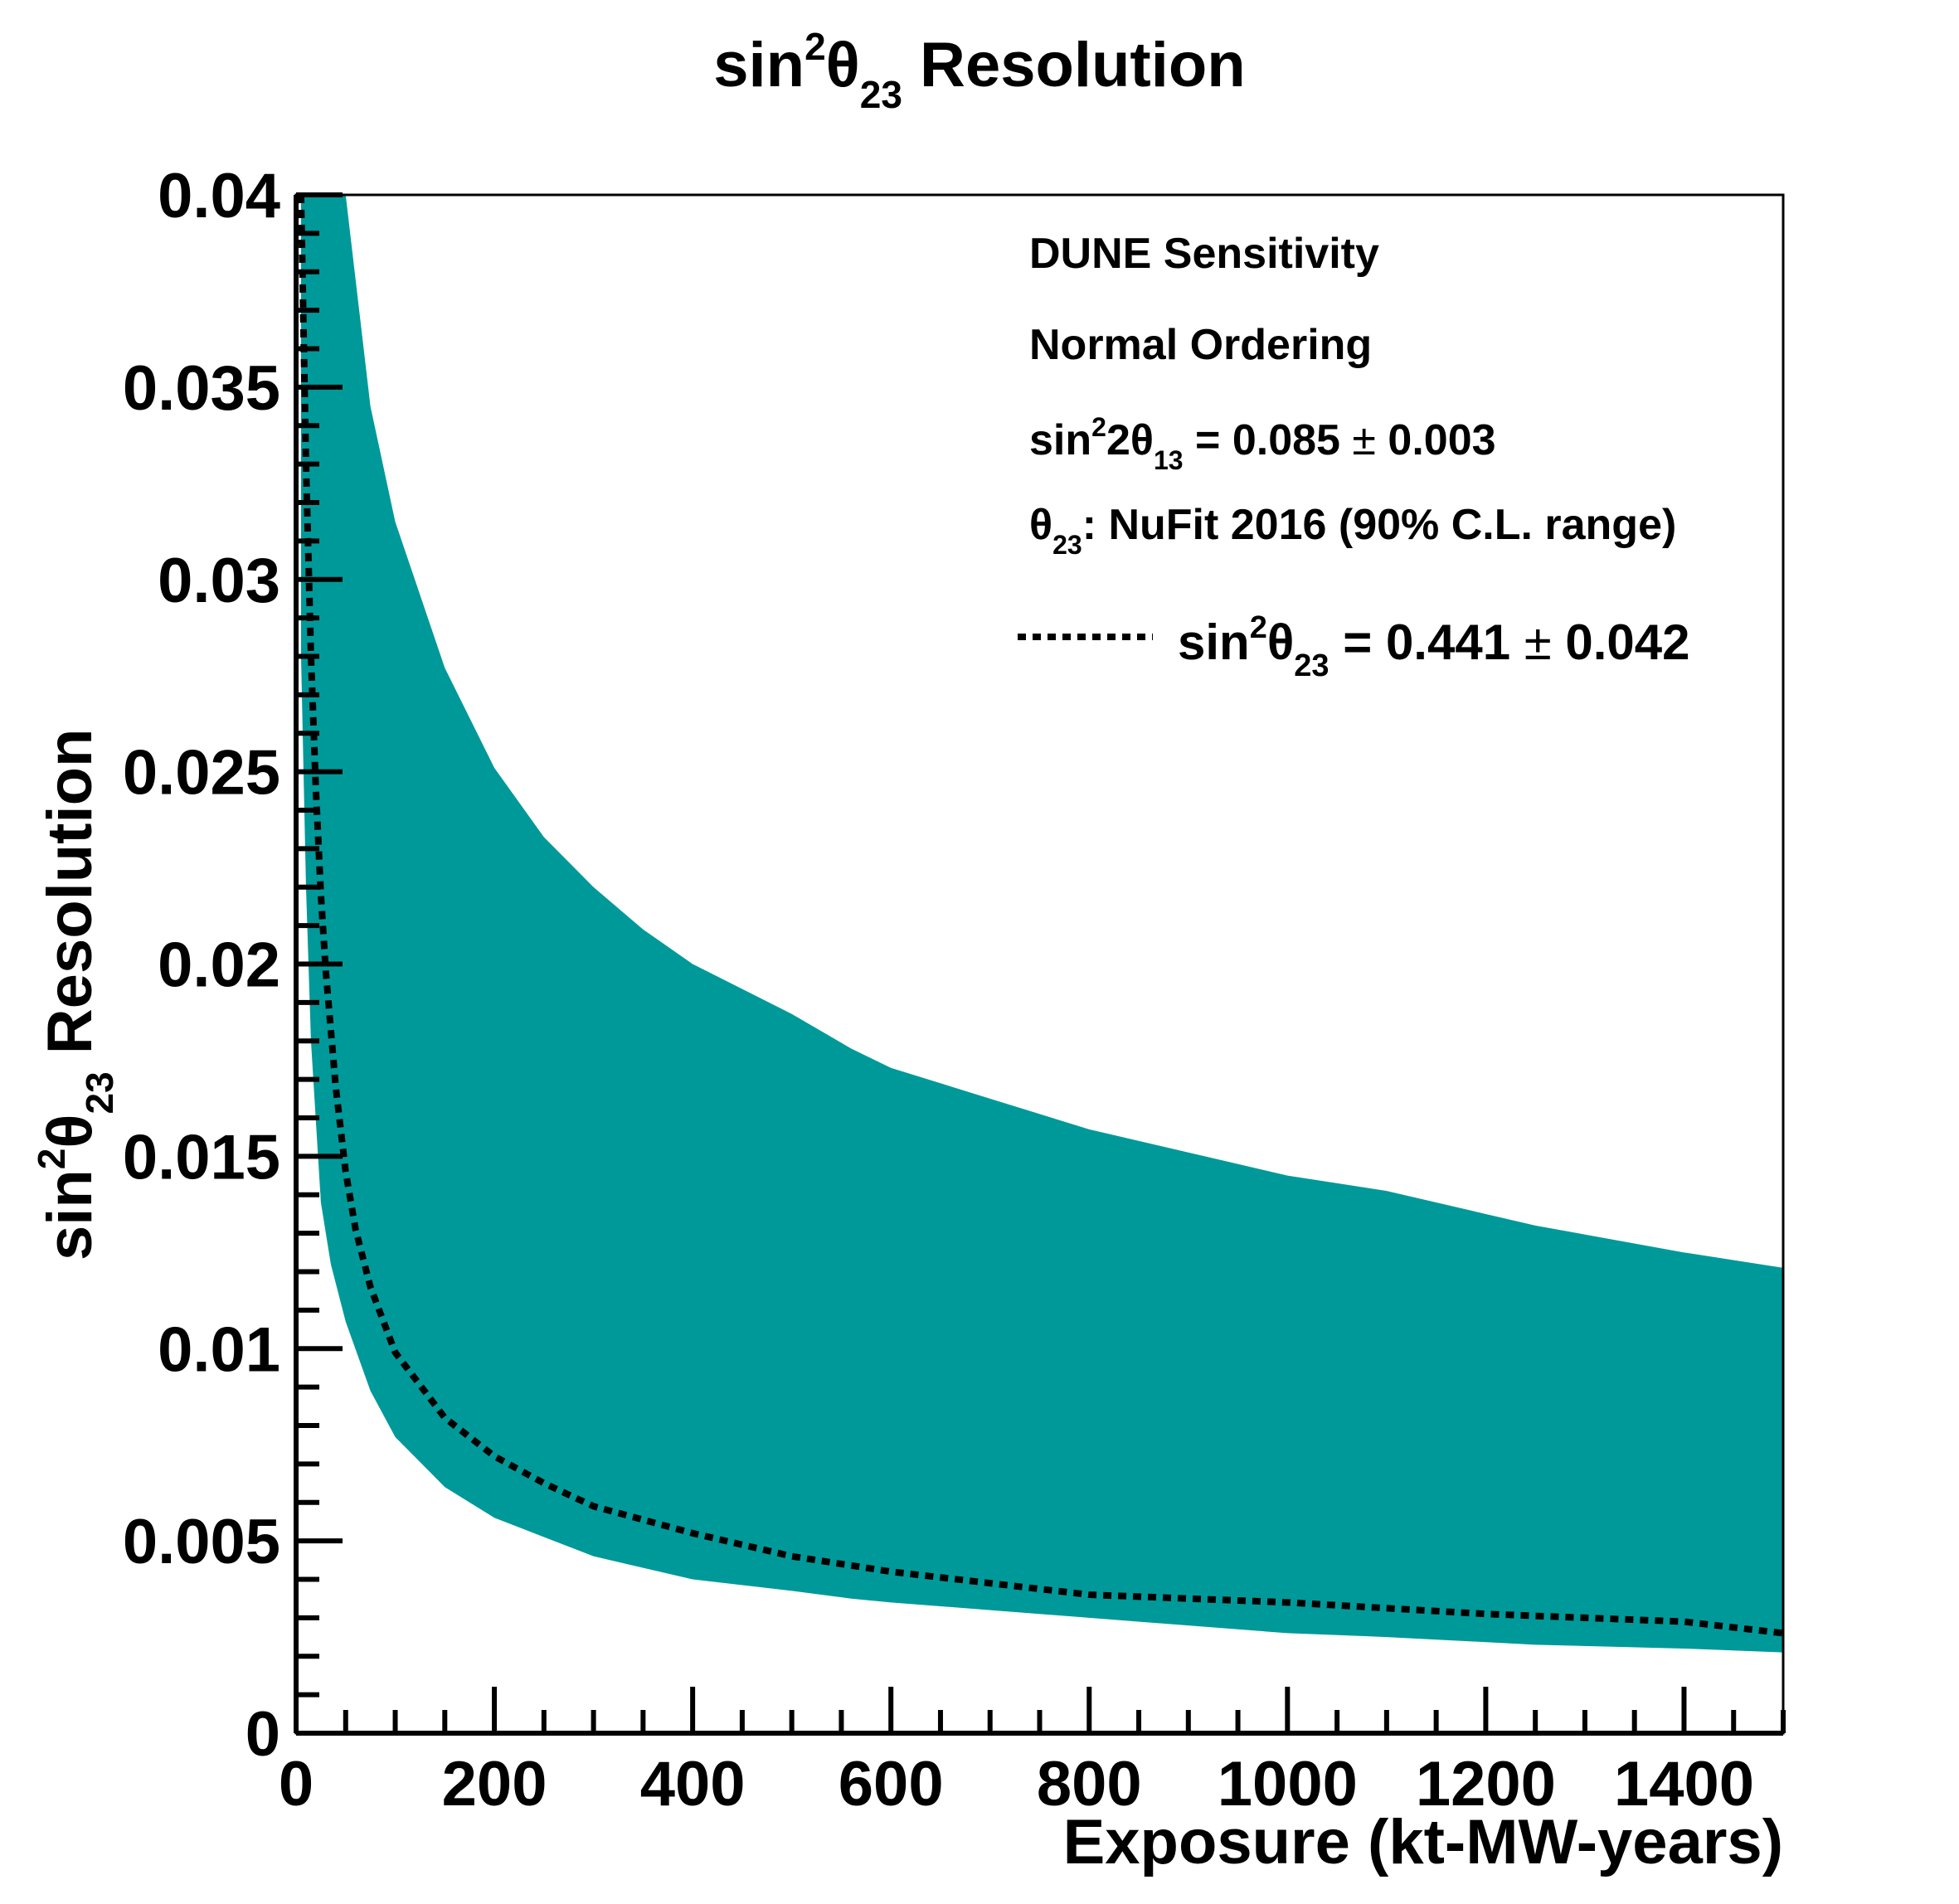 The height and width of the screenshot is (1904, 1959). I want to click on annotation-theta23-nufit: θ23: NuFit 2016 (90% C.L. range), so click(1352, 530).